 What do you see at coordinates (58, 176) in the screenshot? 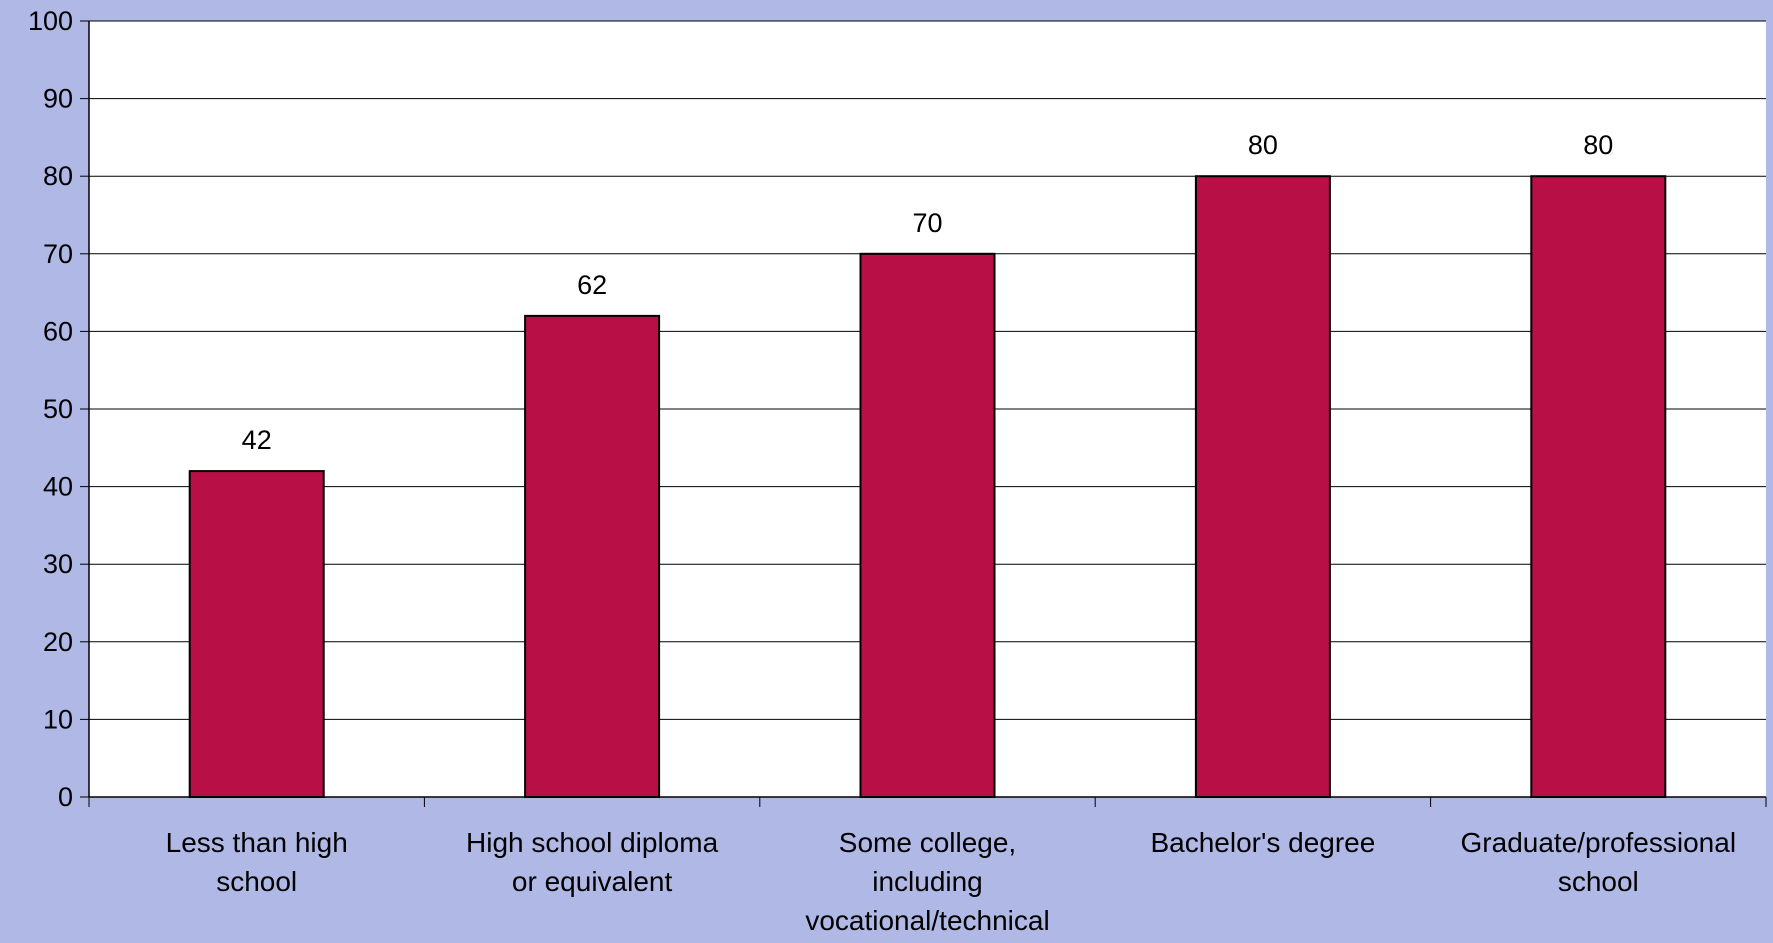
I see `y-tick-label-80: 80` at bounding box center [58, 176].